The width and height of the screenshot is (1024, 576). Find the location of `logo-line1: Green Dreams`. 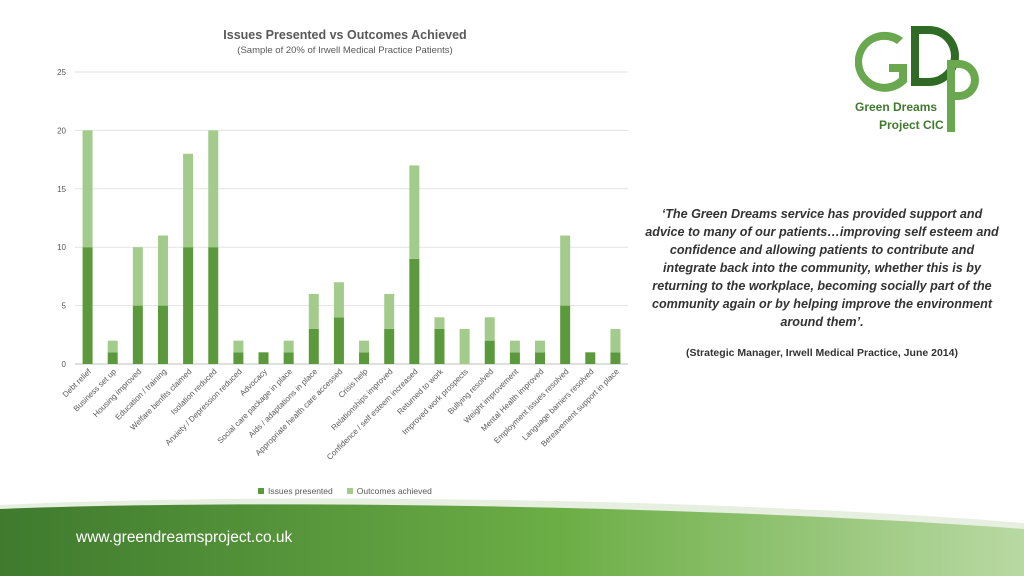

logo-line1: Green Dreams is located at coordinates (896, 107).